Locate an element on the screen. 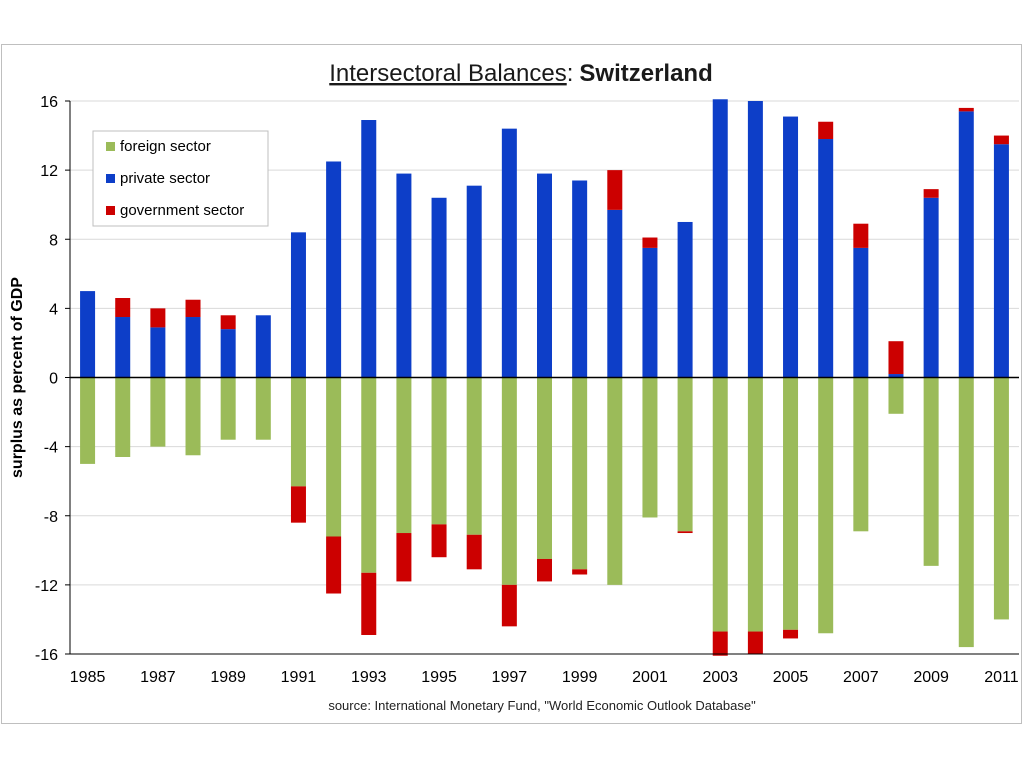 The width and height of the screenshot is (1024, 768). y-tick-label: -4 is located at coordinates (51, 448).